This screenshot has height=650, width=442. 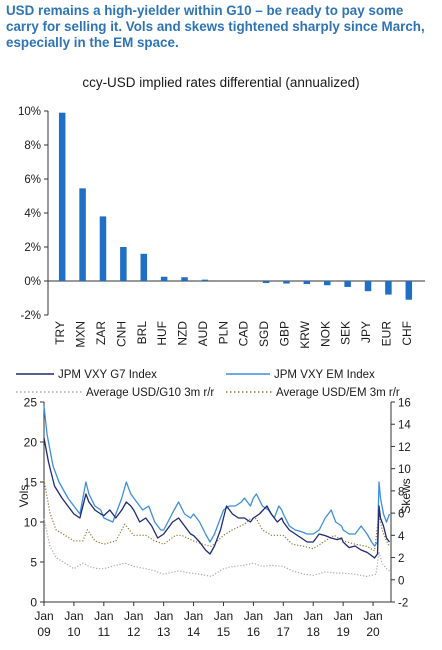 What do you see at coordinates (81, 334) in the screenshot?
I see `x-tick-label: MXN` at bounding box center [81, 334].